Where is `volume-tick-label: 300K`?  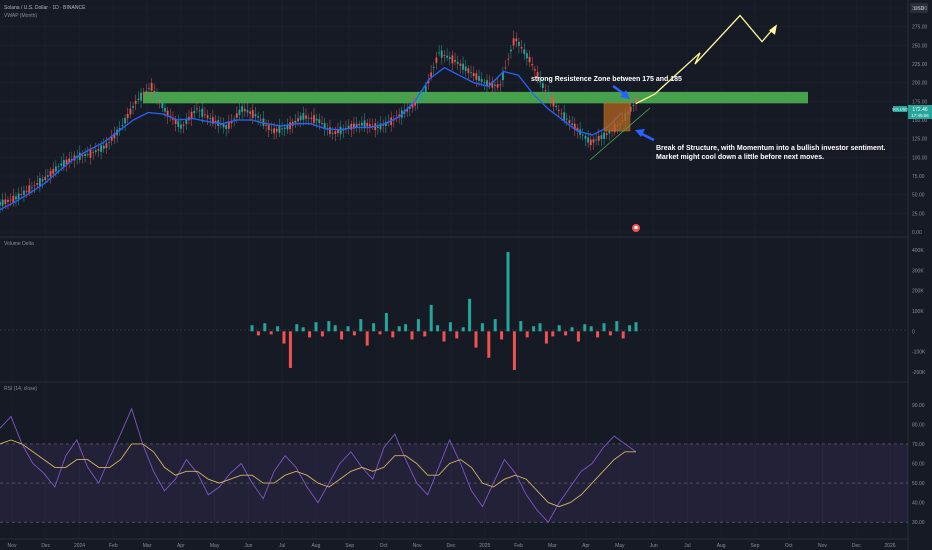
volume-tick-label: 300K is located at coordinates (918, 271).